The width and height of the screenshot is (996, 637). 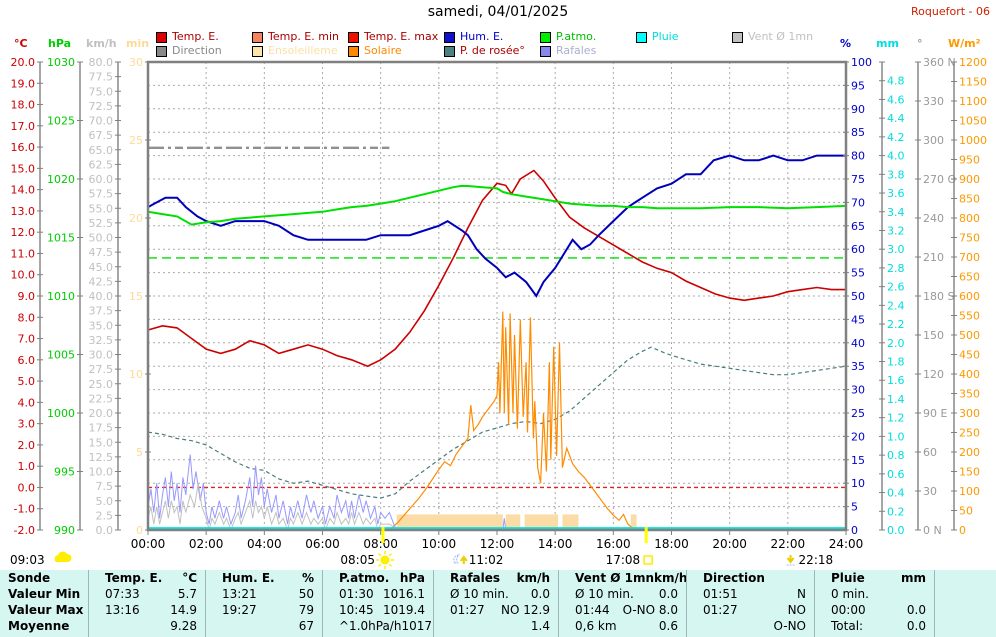 I want to click on svg-text: 4.4, so click(x=896, y=118).